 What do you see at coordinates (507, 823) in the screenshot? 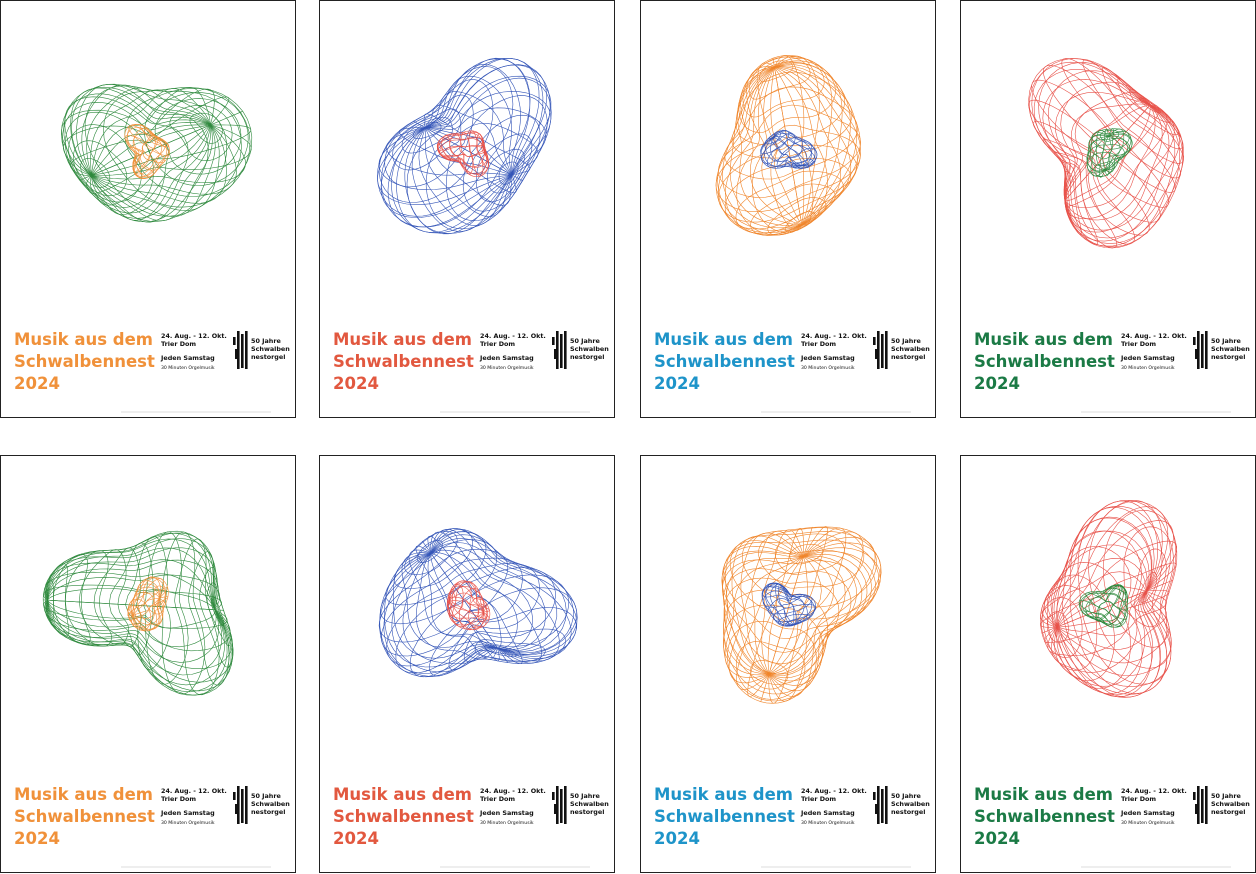
I see `duration: 30 Minuten Orgelmusik` at bounding box center [507, 823].